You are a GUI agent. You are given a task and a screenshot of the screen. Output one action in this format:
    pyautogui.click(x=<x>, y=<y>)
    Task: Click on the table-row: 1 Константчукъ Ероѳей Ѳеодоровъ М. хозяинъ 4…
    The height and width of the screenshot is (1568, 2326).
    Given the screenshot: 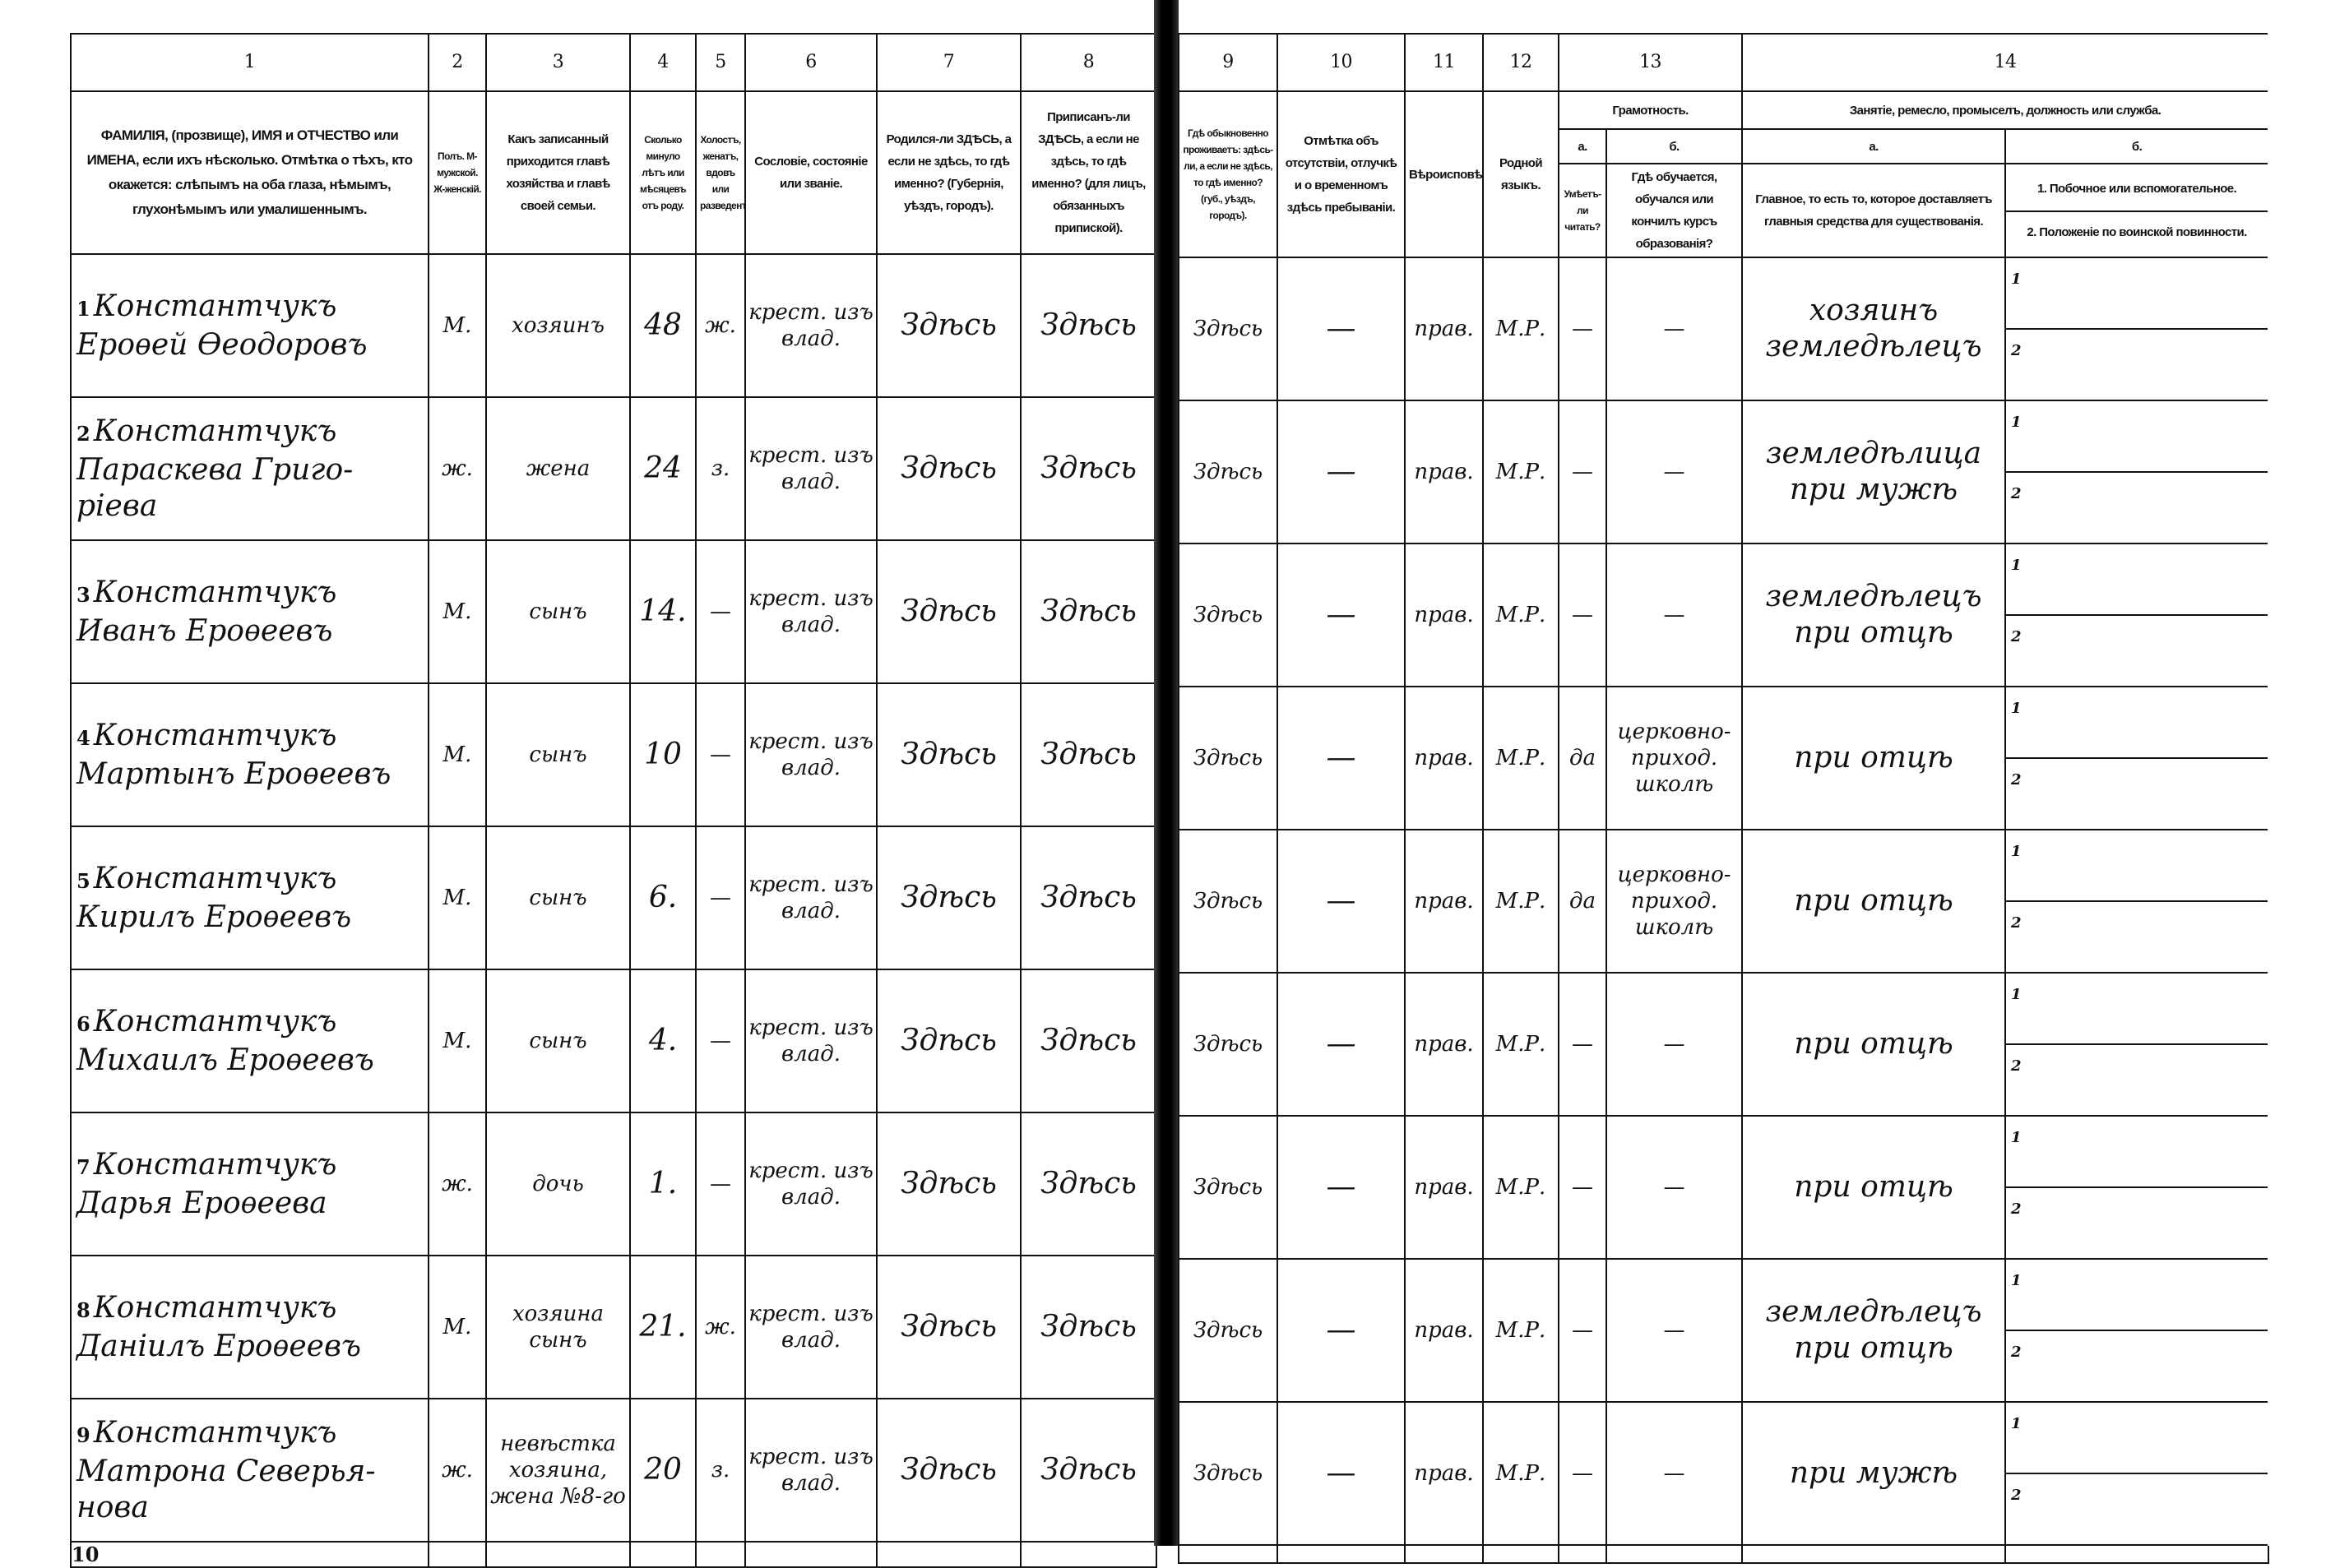 What is the action you would take?
    pyautogui.click(x=613, y=325)
    